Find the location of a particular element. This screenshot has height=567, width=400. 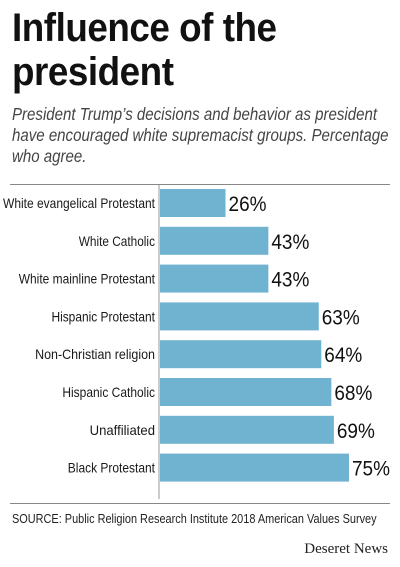

data-label: 75% is located at coordinates (371, 469).